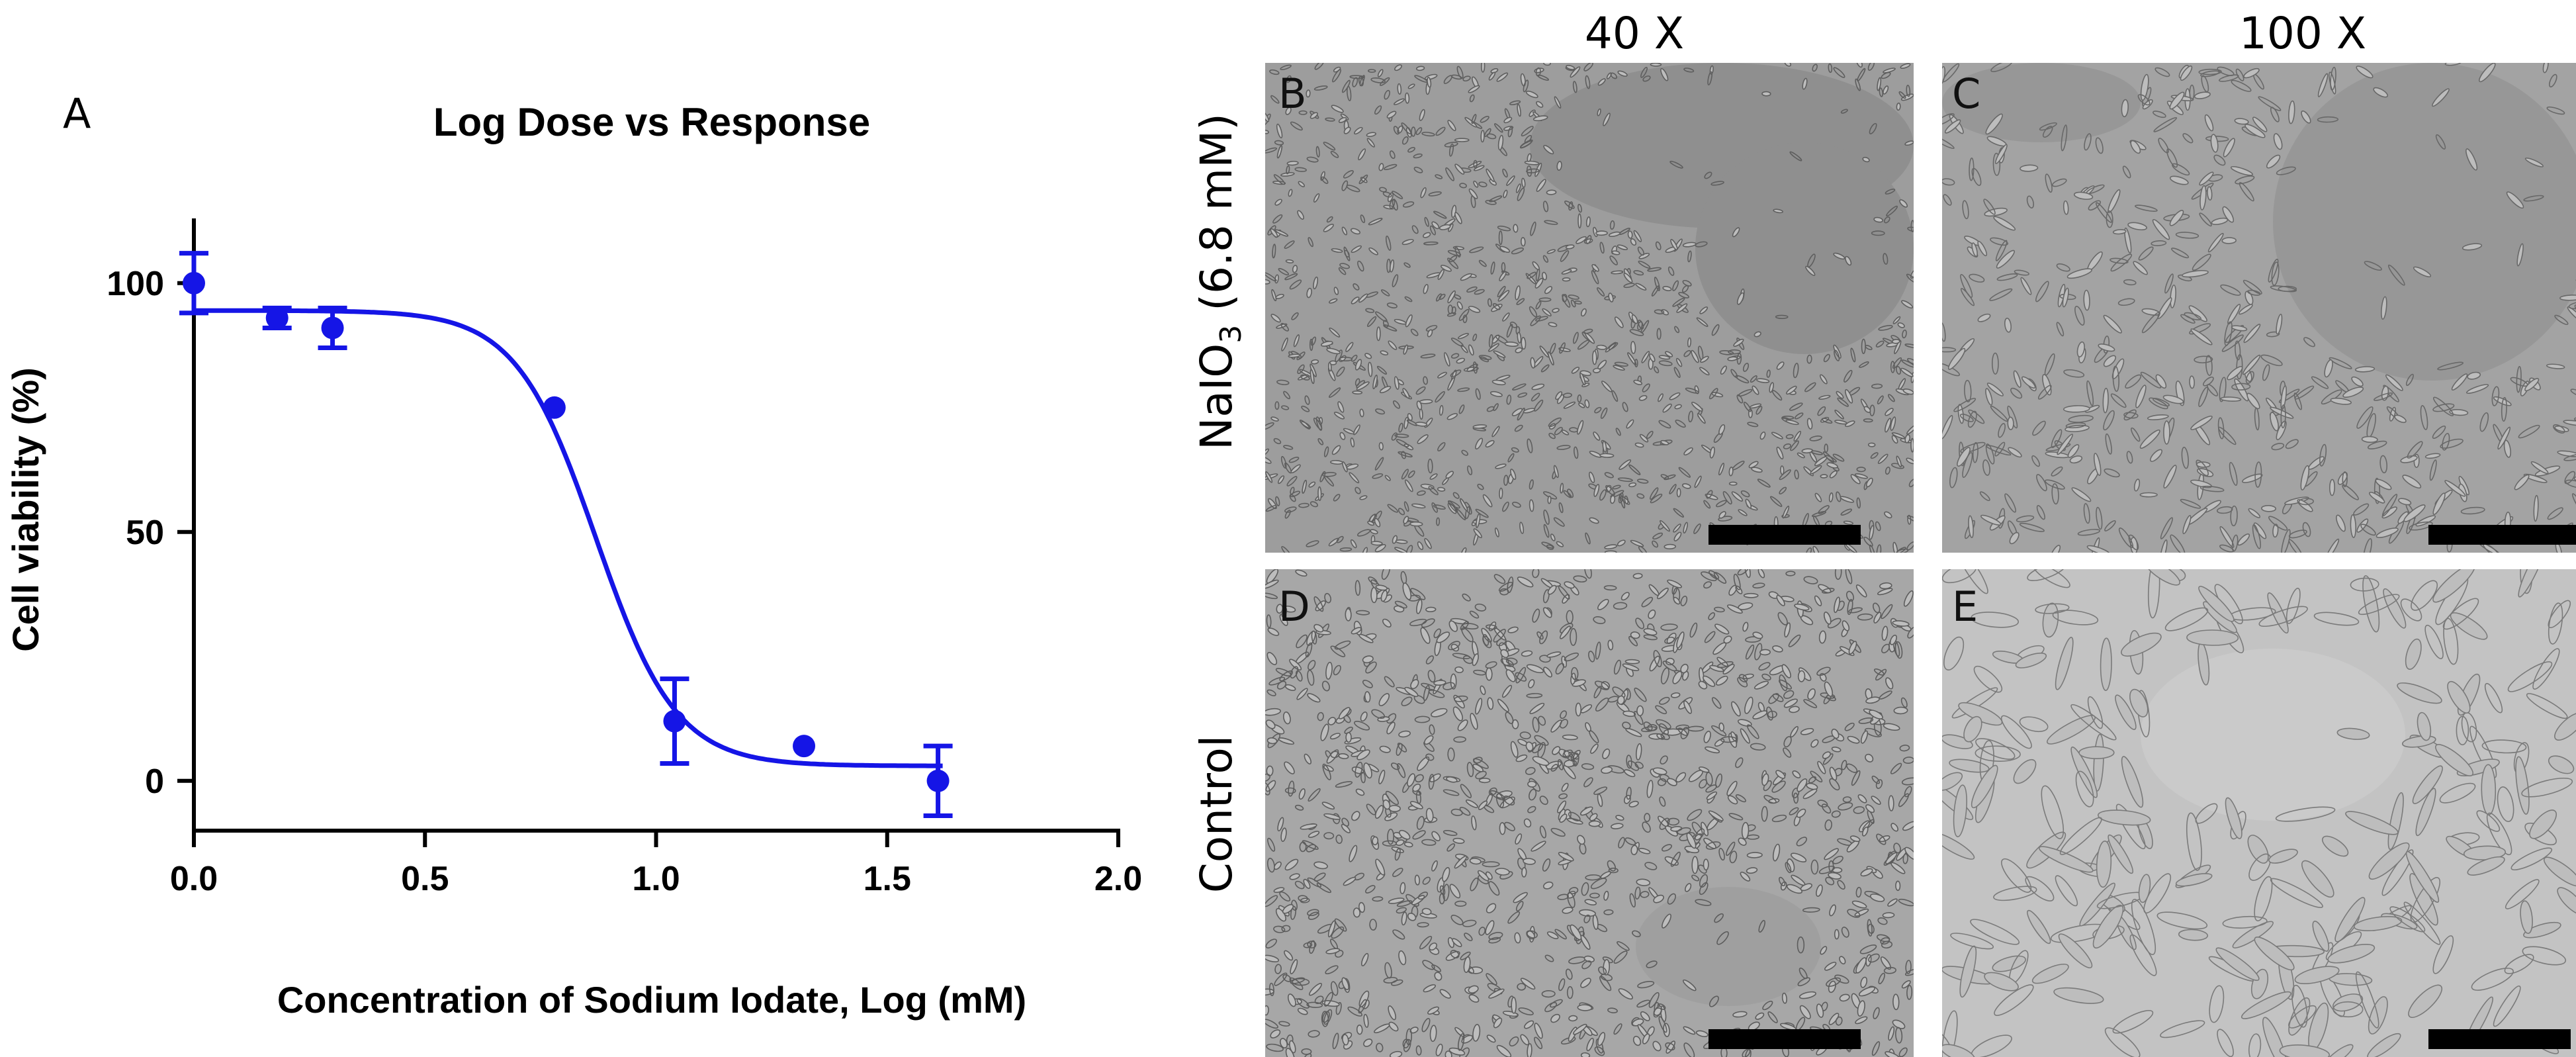 The height and width of the screenshot is (1057, 2576). I want to click on column-header-100x: 100 X, so click(2303, 33).